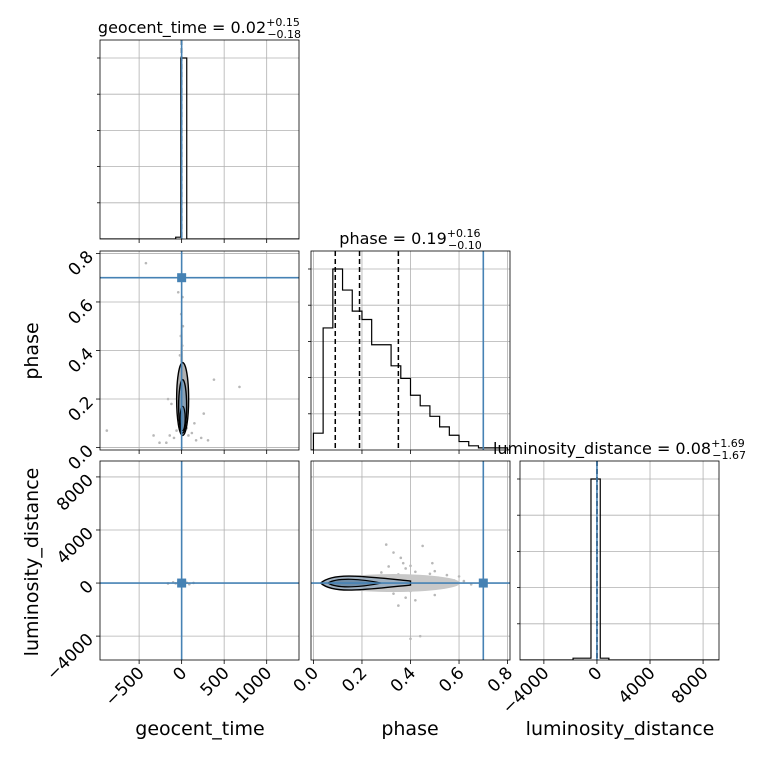 This screenshot has width=760, height=760. What do you see at coordinates (465, 245) in the screenshot?
I see `title-minus-phase: −0.10` at bounding box center [465, 245].